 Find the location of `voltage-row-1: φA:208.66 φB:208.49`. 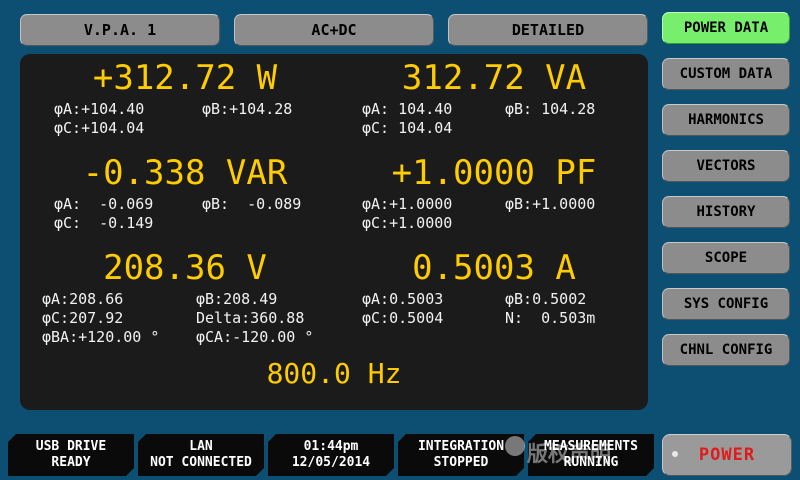

voltage-row-1: φA:208.66 φB:208.49 is located at coordinates (196, 299).